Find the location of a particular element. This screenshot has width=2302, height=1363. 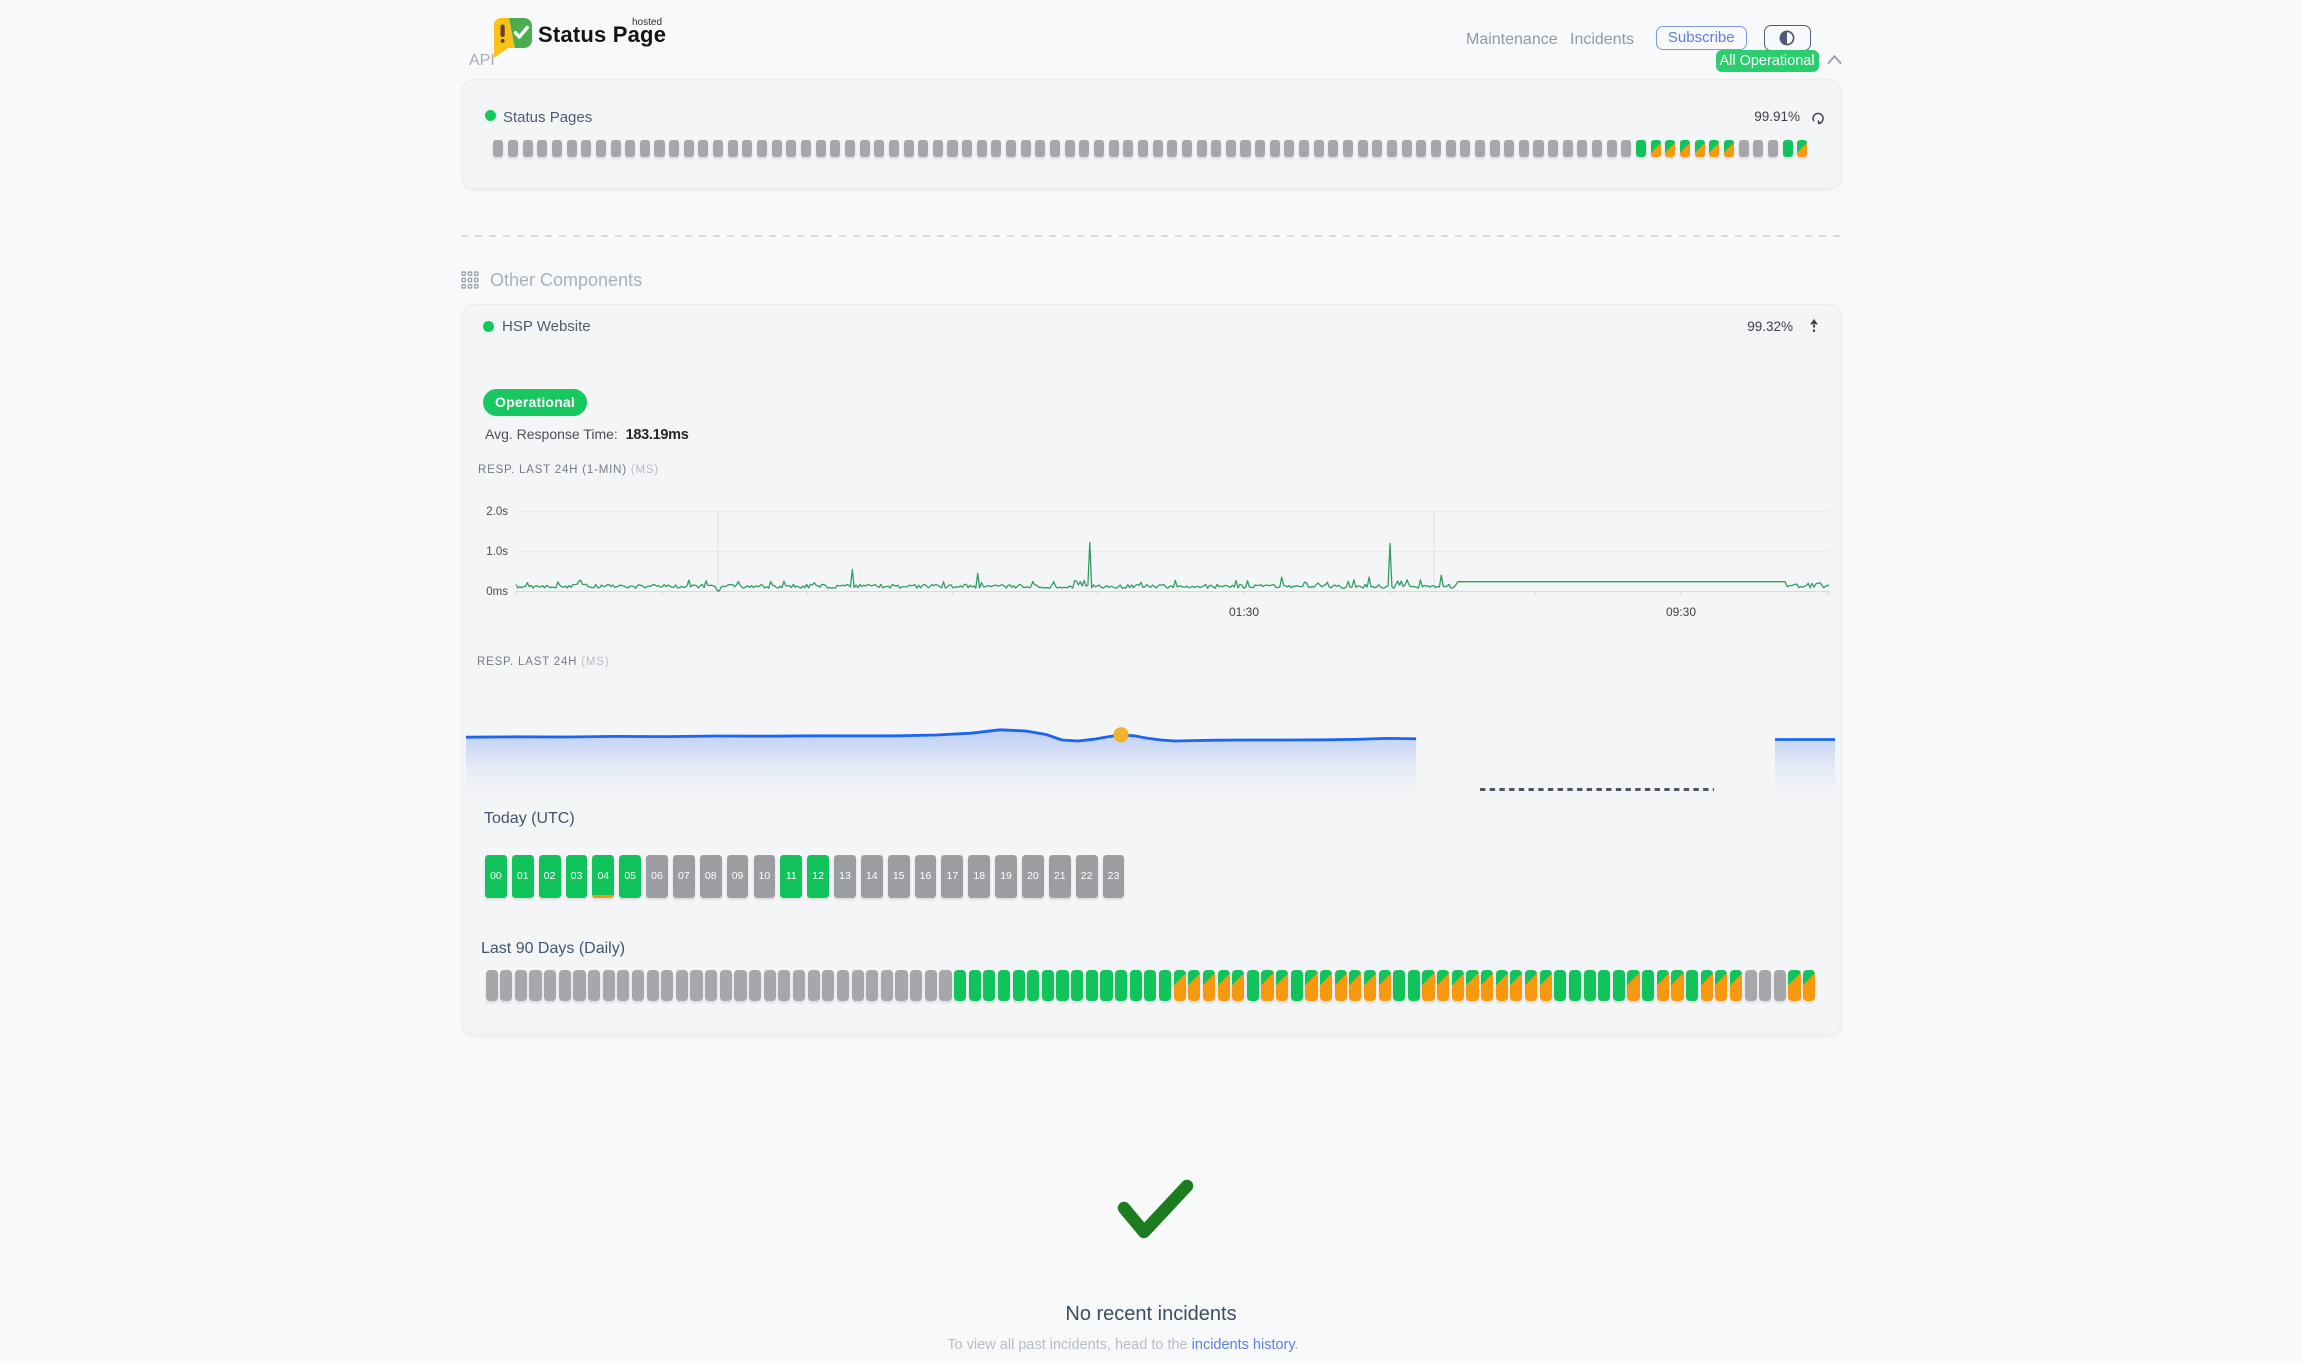

svg-text: 0ms is located at coordinates (497, 592).